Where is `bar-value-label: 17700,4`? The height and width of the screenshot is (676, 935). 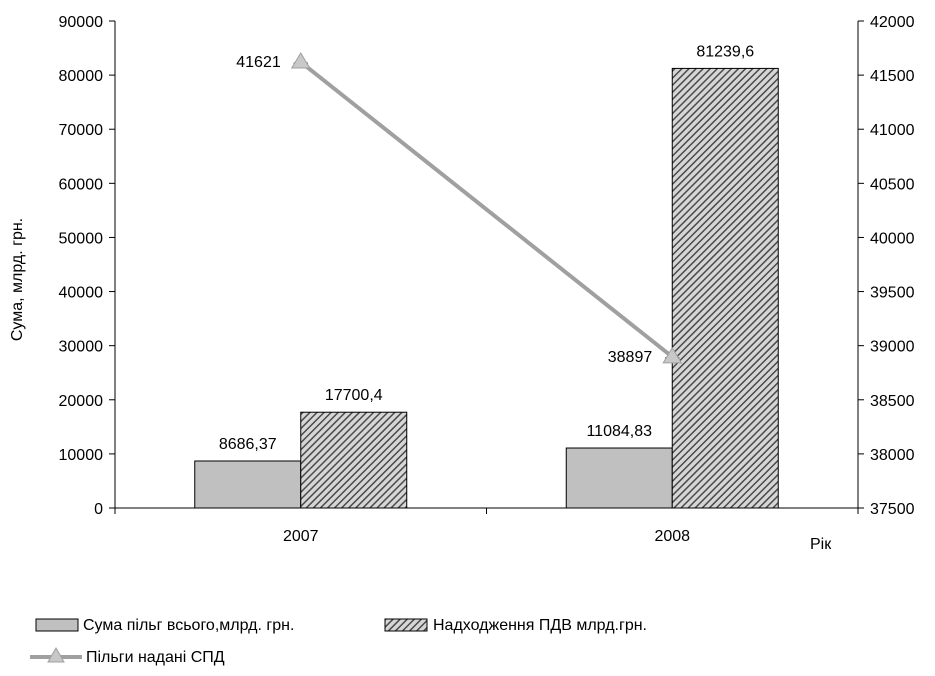 bar-value-label: 17700,4 is located at coordinates (354, 395).